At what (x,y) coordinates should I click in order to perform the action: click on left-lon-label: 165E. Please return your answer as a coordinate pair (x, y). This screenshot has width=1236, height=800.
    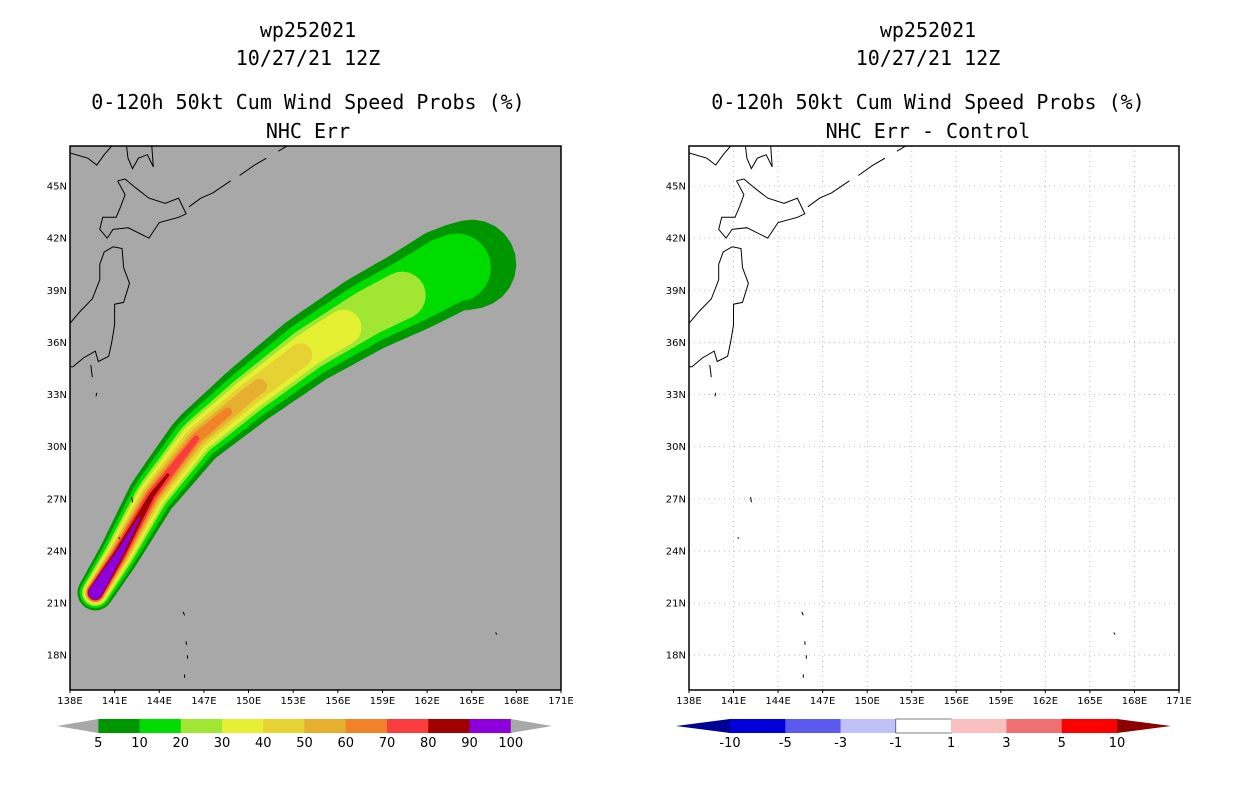
    Looking at the image, I should click on (471, 701).